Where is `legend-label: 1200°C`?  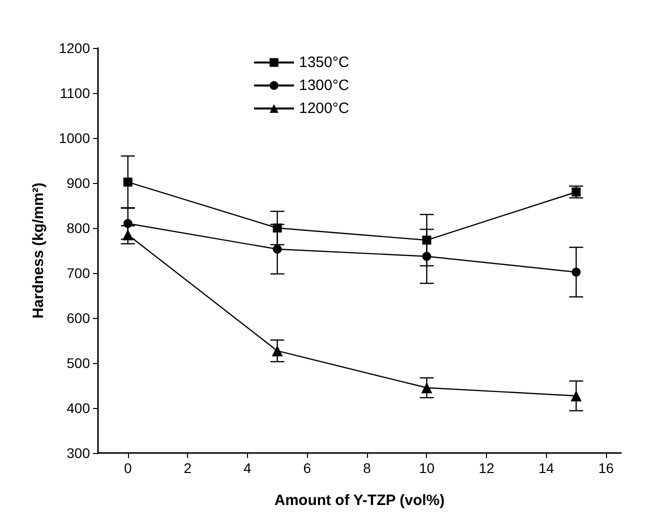 legend-label: 1200°C is located at coordinates (324, 108).